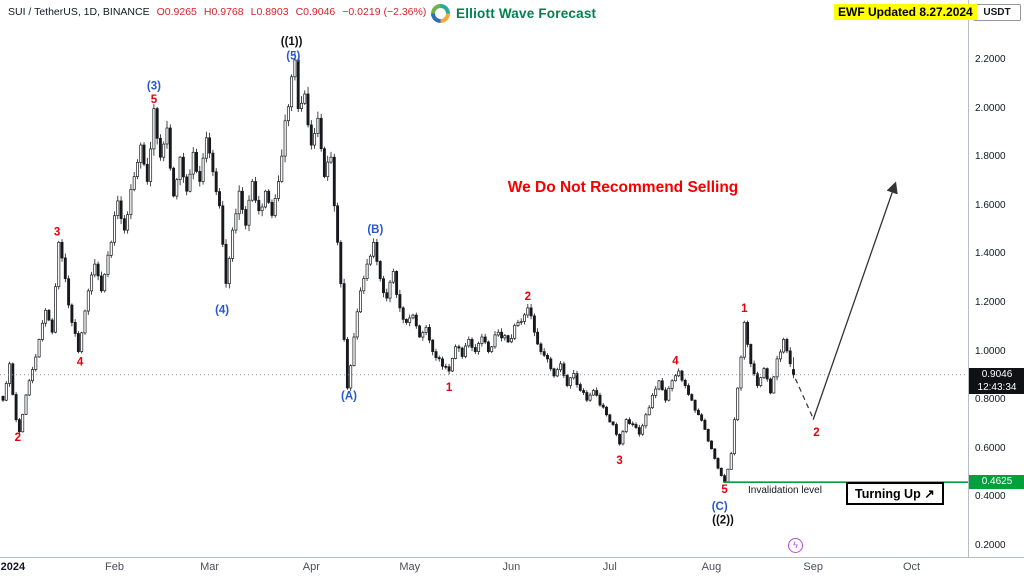  What do you see at coordinates (990, 351) in the screenshot?
I see `price-tick-label: 1.0000` at bounding box center [990, 351].